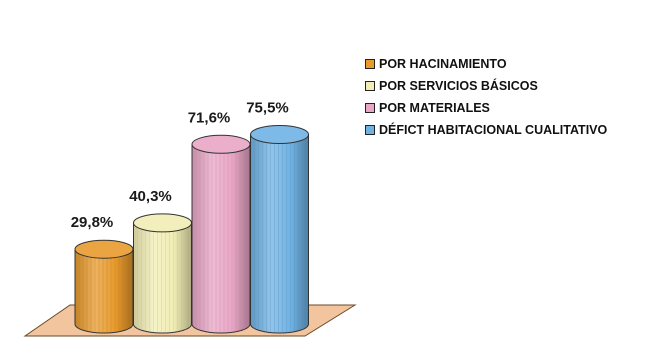 This screenshot has height=342, width=654. What do you see at coordinates (434, 108) in the screenshot?
I see `legend-label: POR MATERIALES` at bounding box center [434, 108].